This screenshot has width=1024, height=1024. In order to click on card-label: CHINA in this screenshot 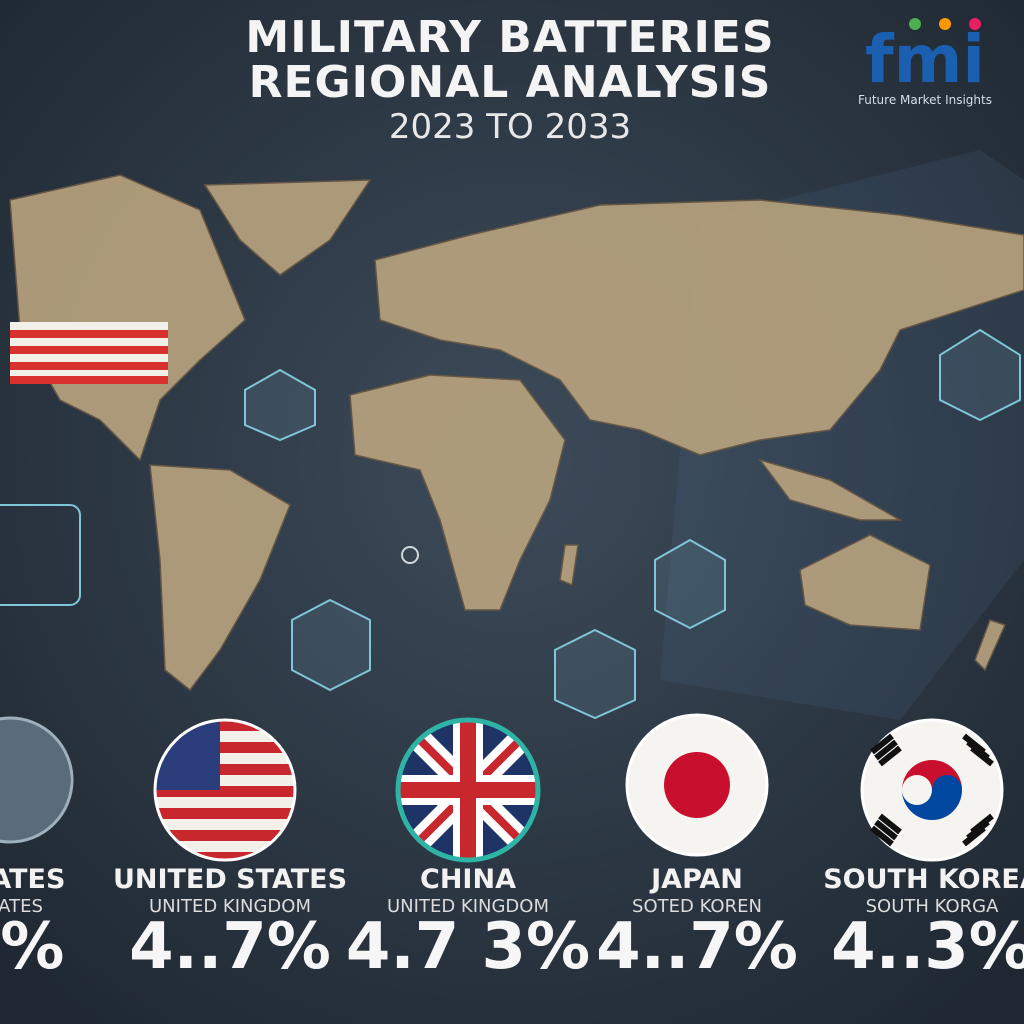, I will do `click(468, 879)`.